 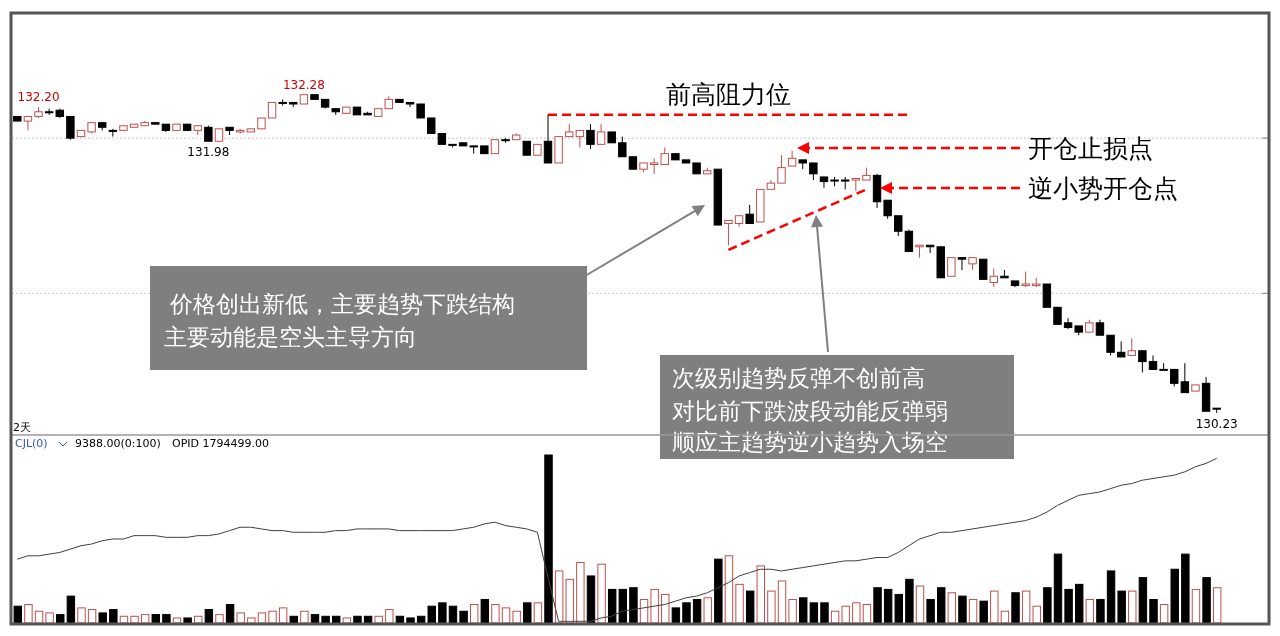 I want to click on annotation: 开仓止损点, so click(x=1090, y=148).